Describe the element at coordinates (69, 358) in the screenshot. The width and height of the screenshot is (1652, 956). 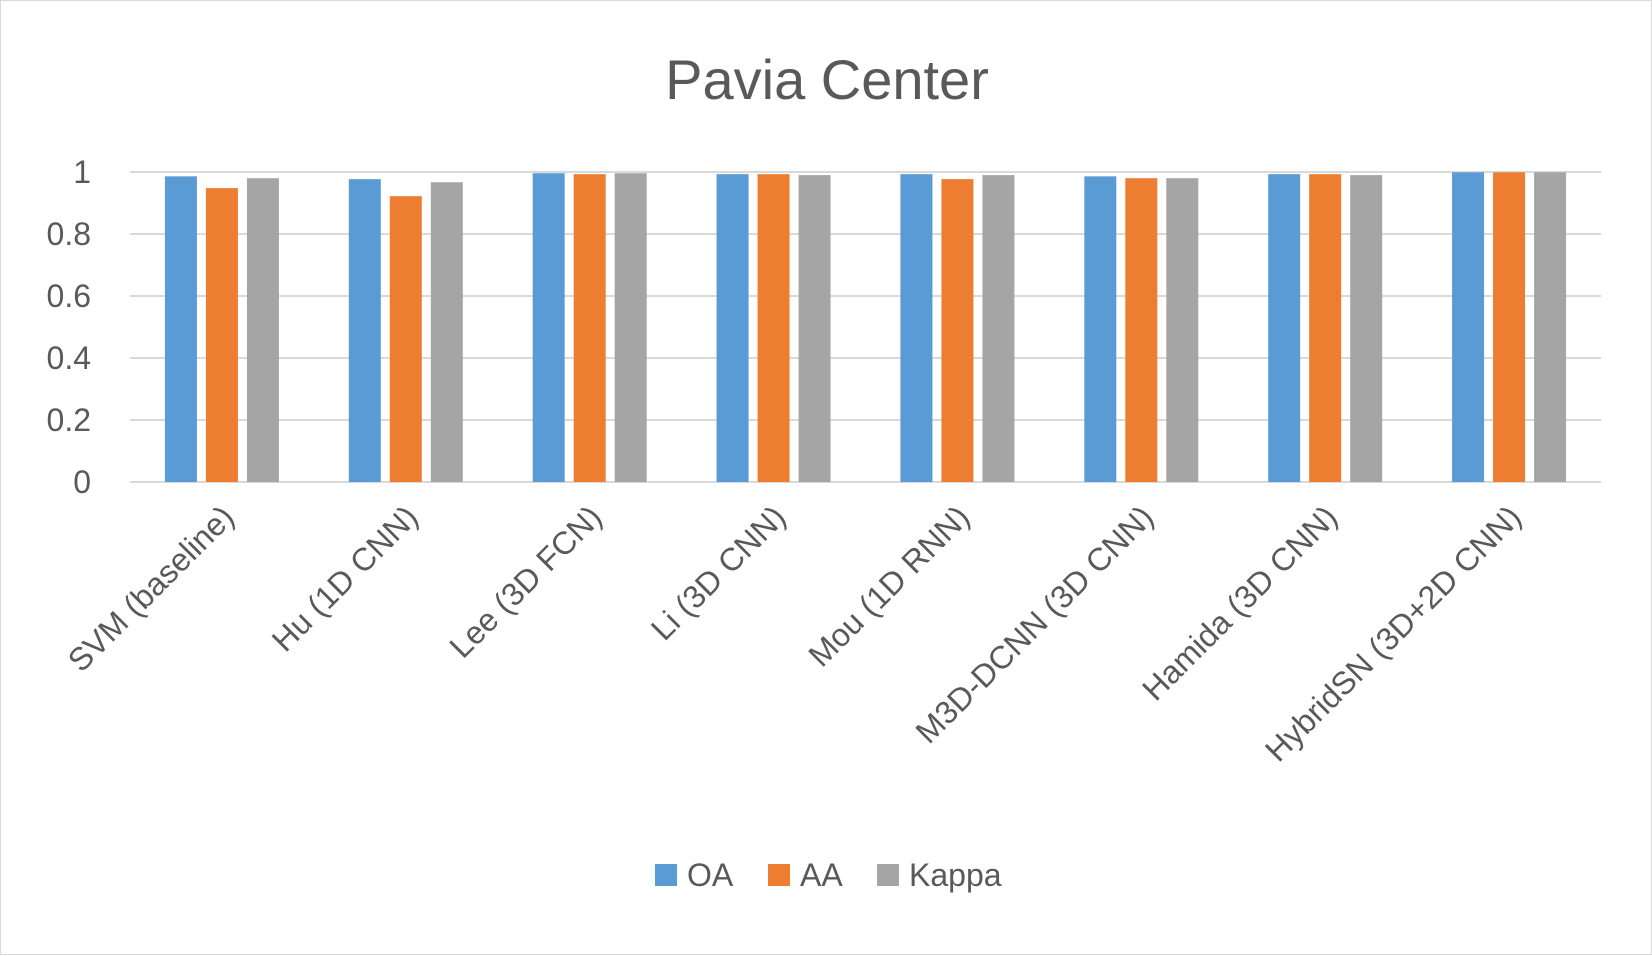
I see `y-tick-label: 0.4` at that location.